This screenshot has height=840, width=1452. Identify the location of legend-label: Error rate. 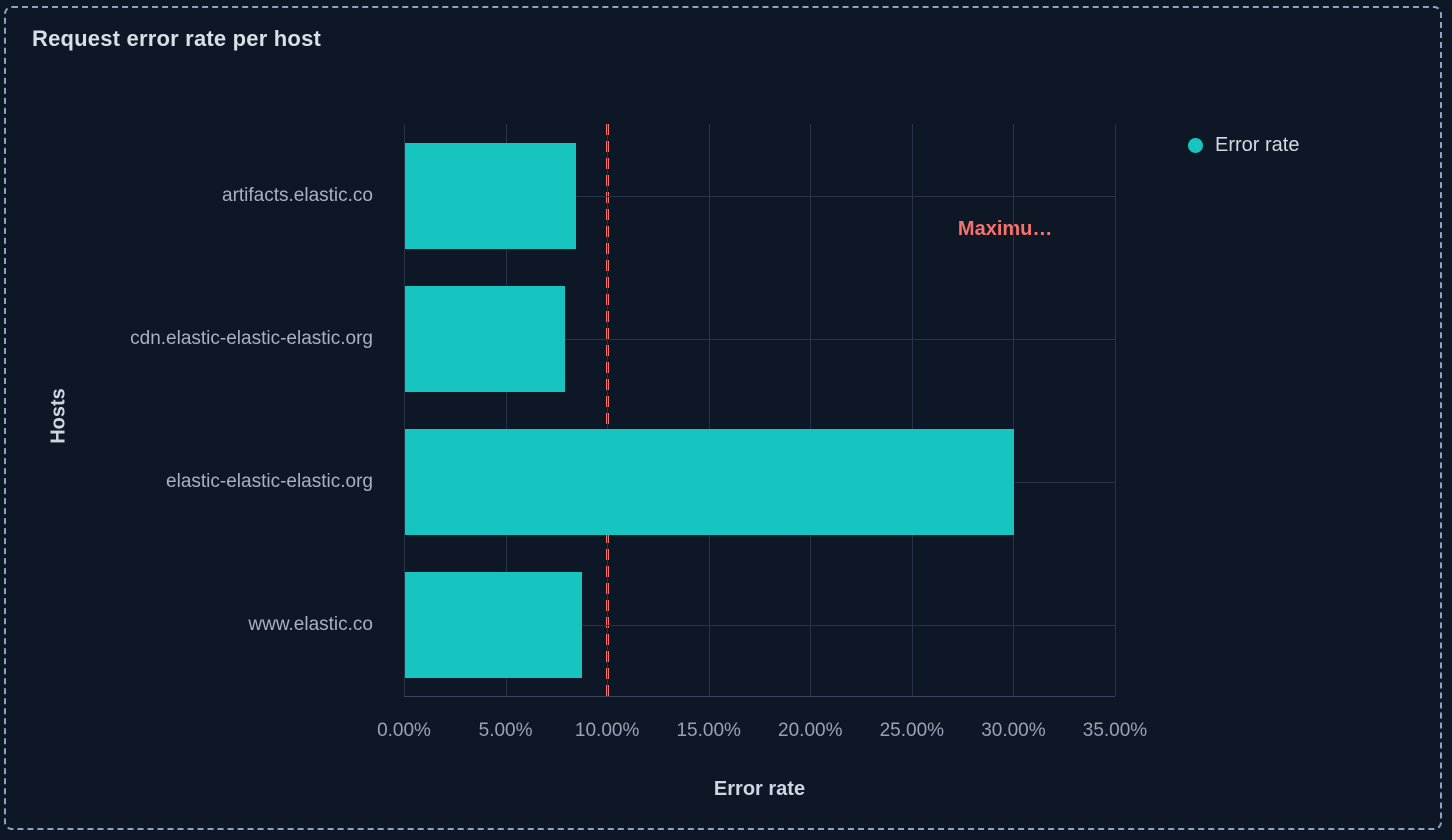
(1257, 145).